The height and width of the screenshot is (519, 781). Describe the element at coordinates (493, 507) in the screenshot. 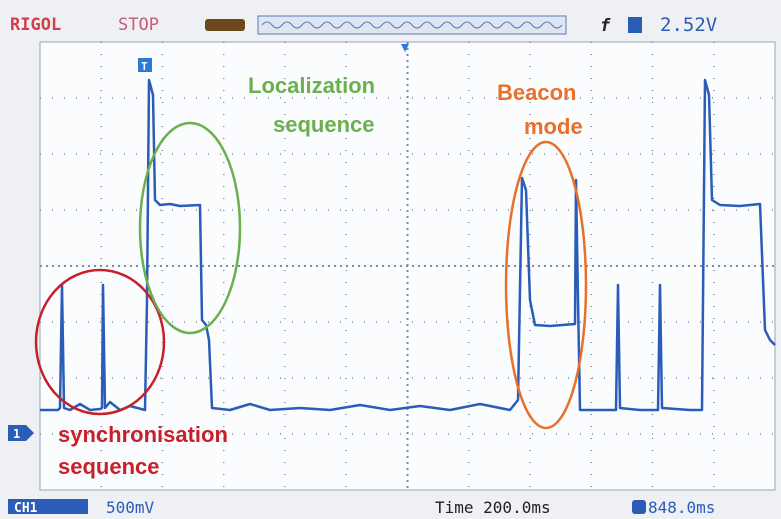

I see `time-base: Time 200.0ms` at that location.